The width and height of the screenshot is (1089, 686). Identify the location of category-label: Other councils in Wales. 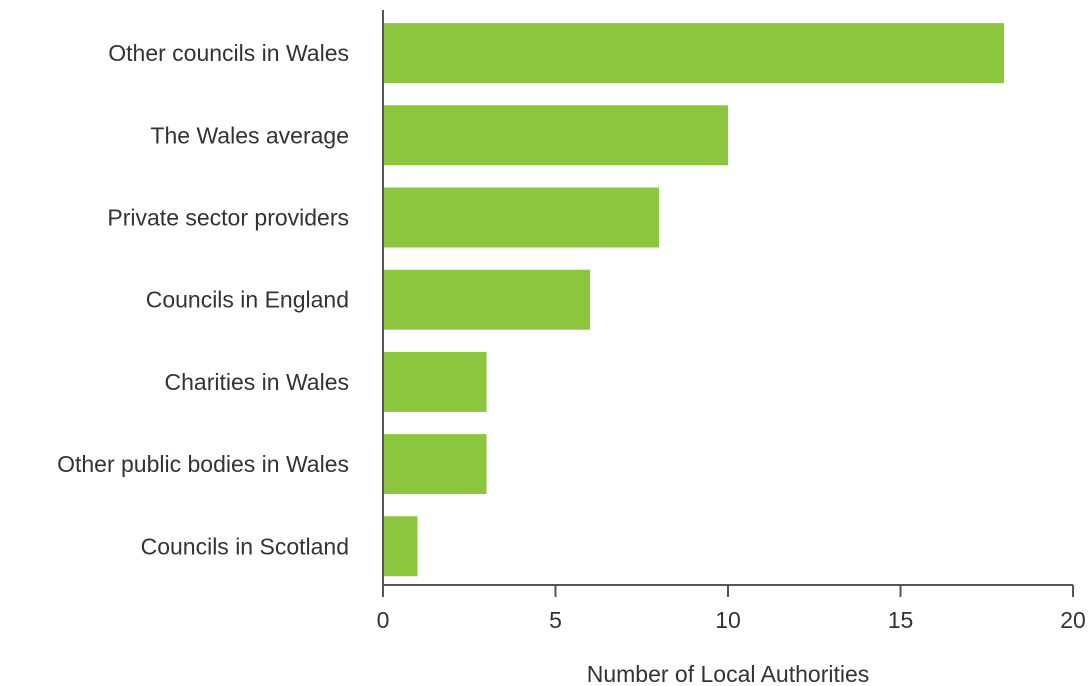
(228, 53).